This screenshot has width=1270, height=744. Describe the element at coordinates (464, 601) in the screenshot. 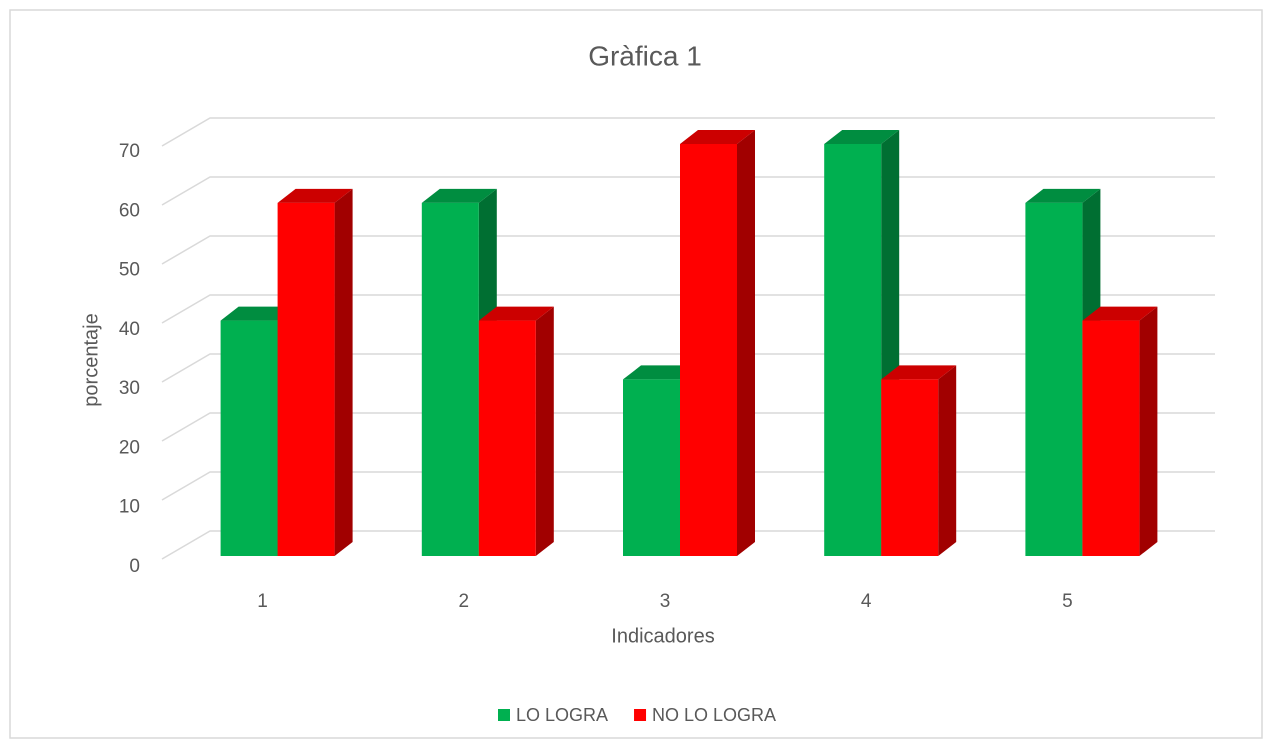

I see `x-tick-label: 2` at that location.